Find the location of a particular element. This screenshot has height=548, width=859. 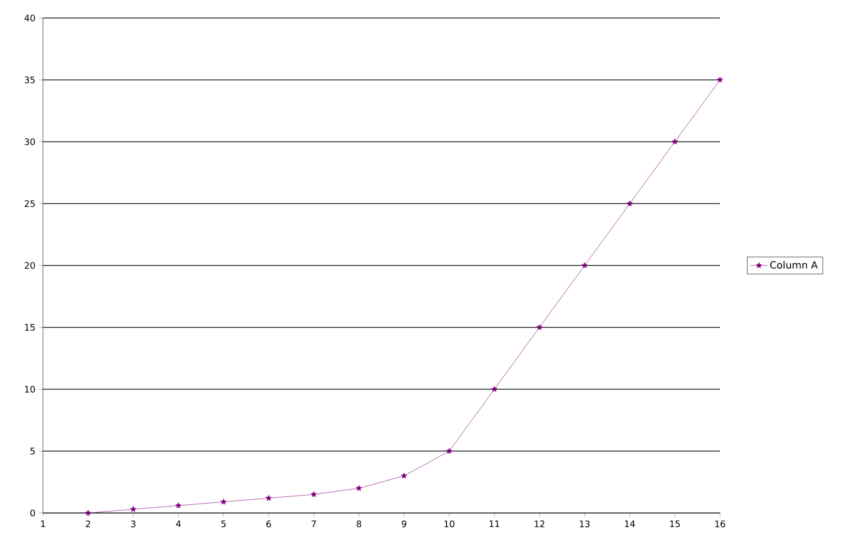

x-tick-label: 13 is located at coordinates (585, 524).